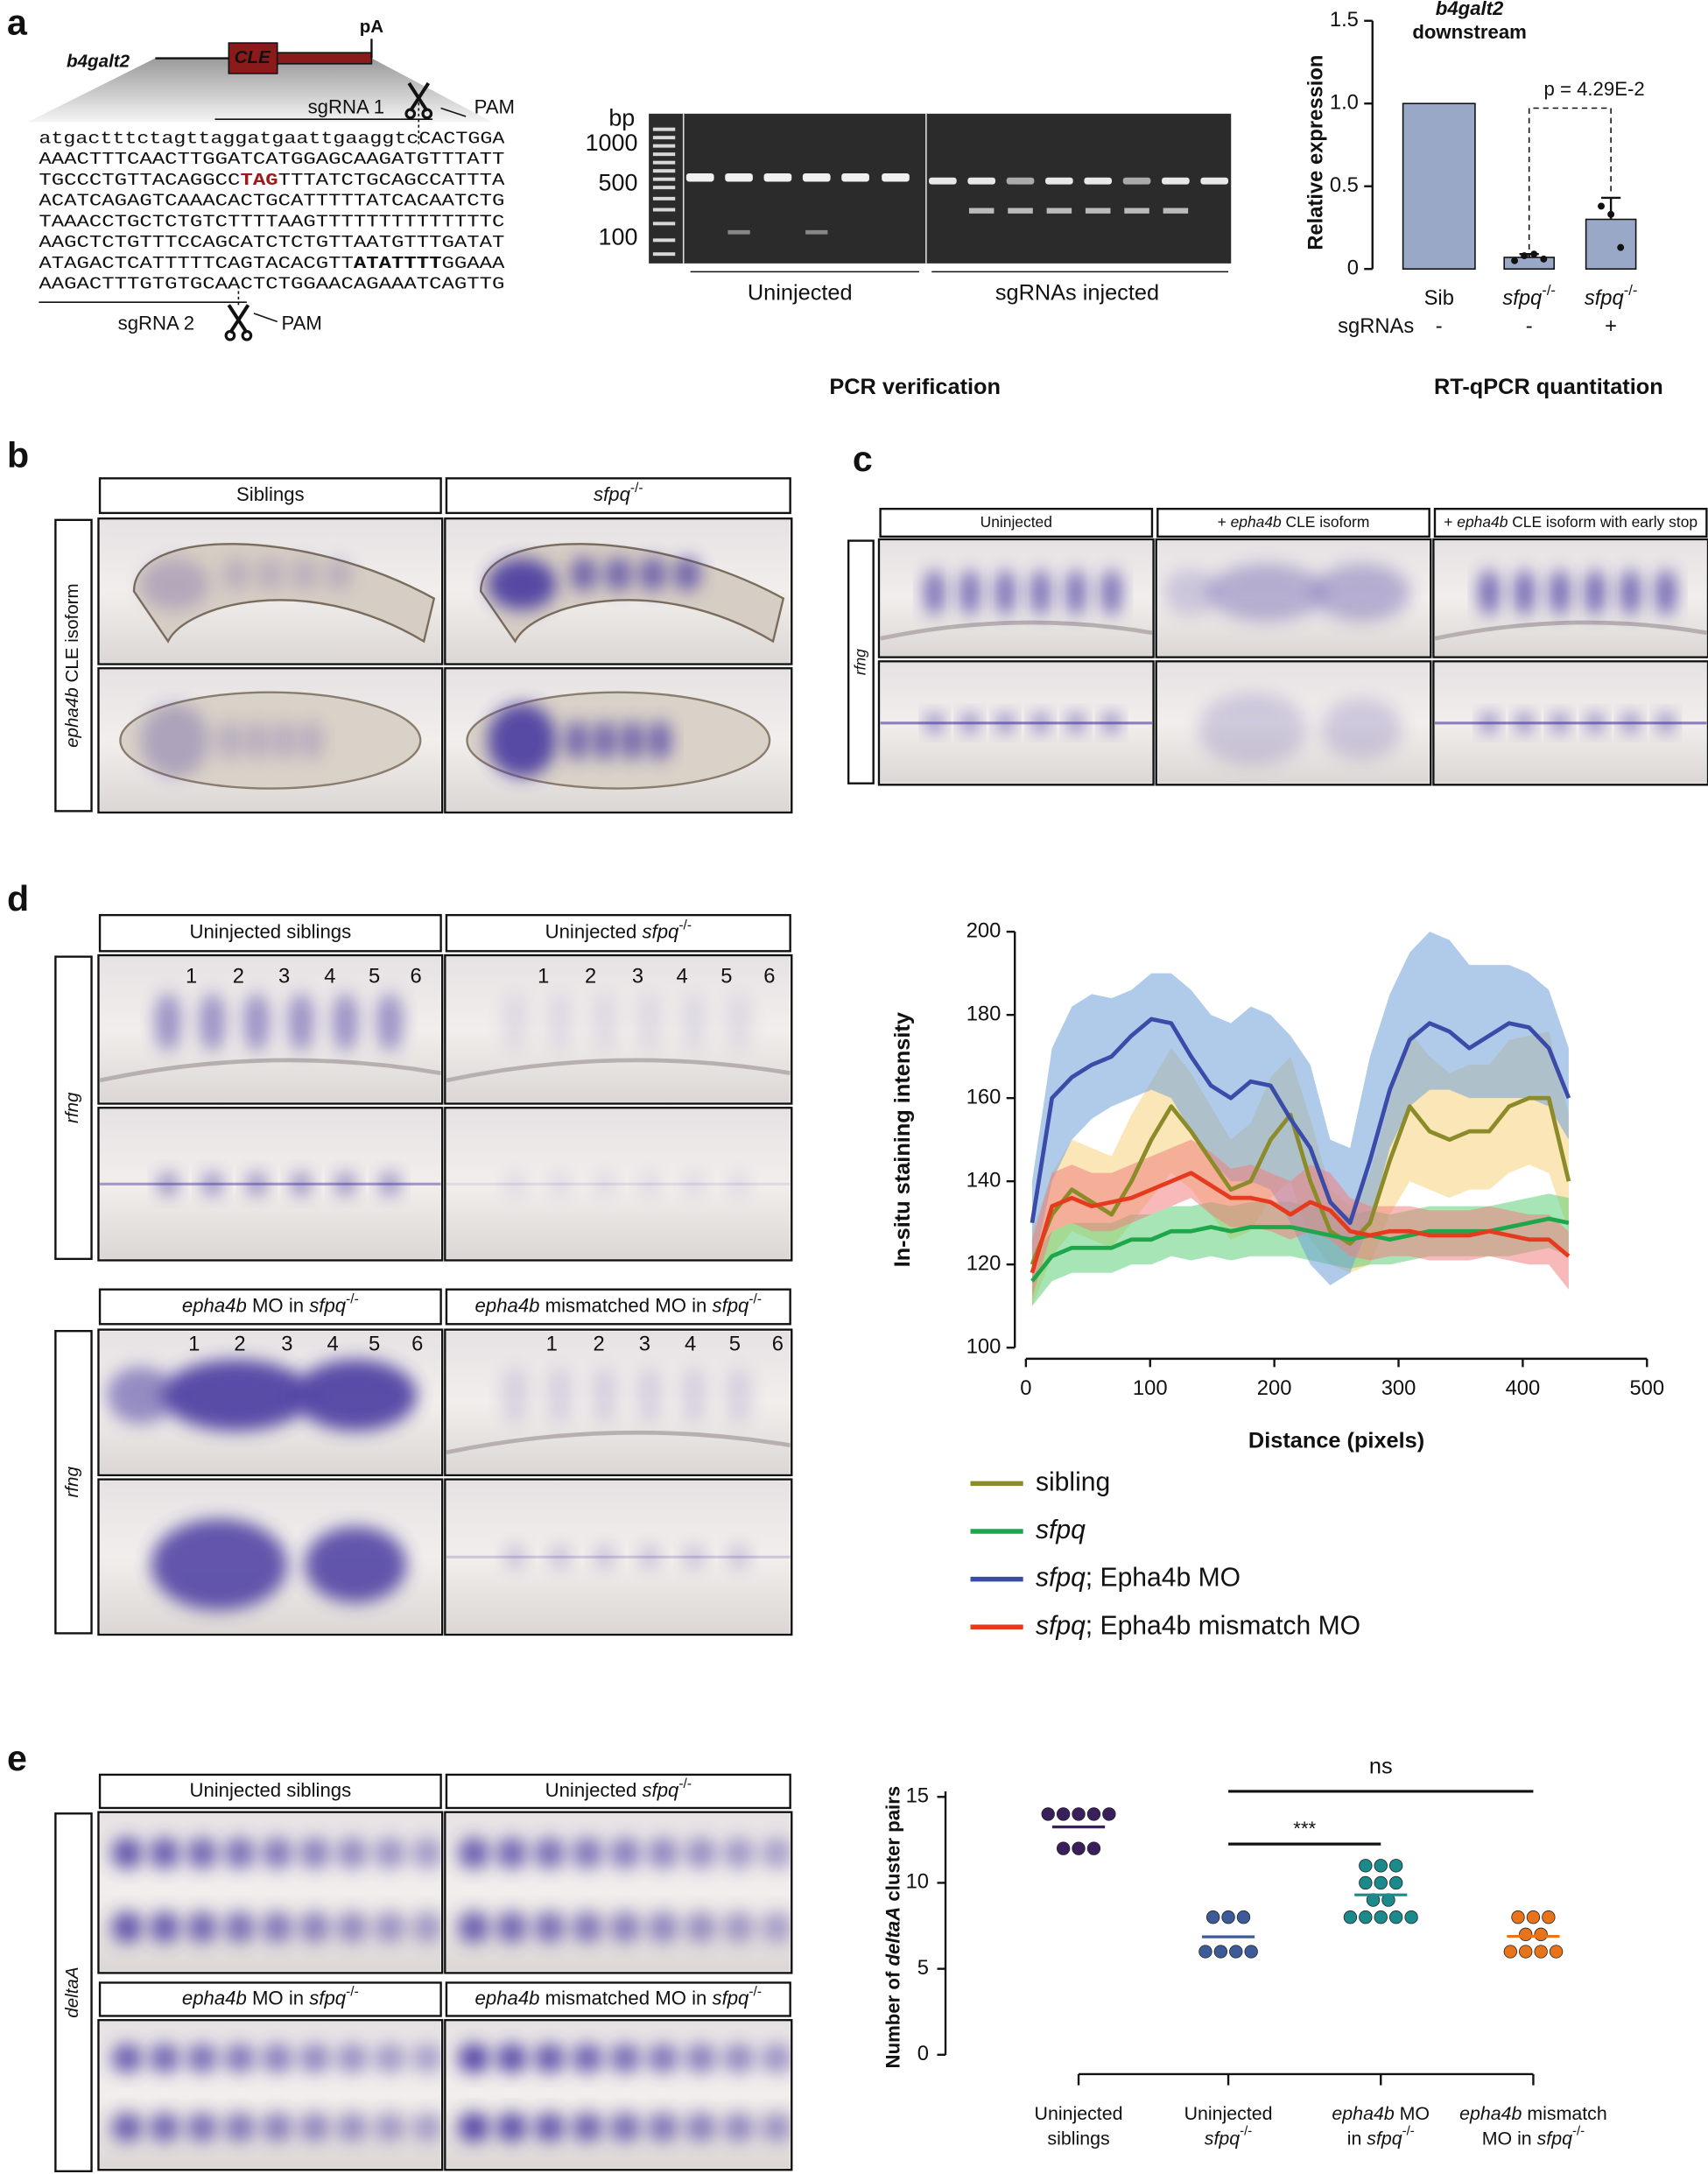  What do you see at coordinates (915, 387) in the screenshot?
I see `caption: PCR verification` at bounding box center [915, 387].